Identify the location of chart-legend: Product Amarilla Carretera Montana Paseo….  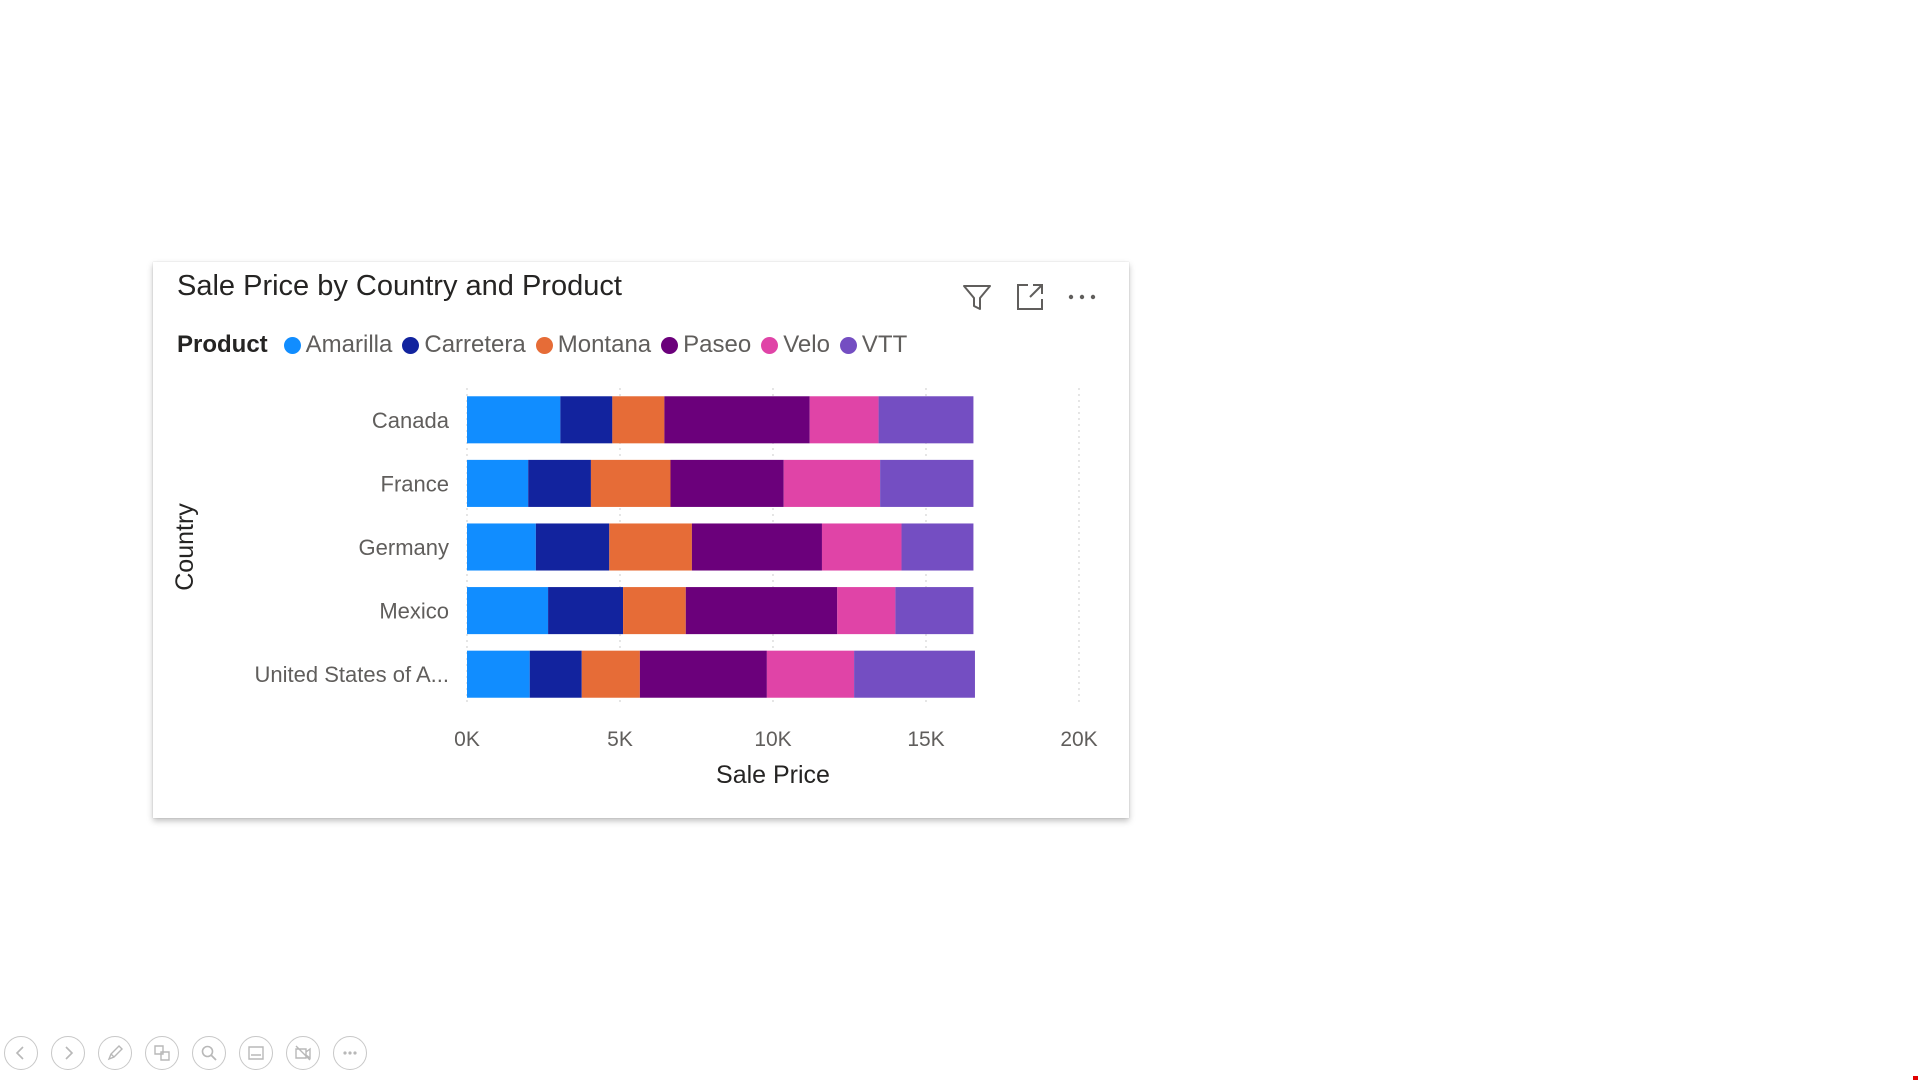
(547, 345).